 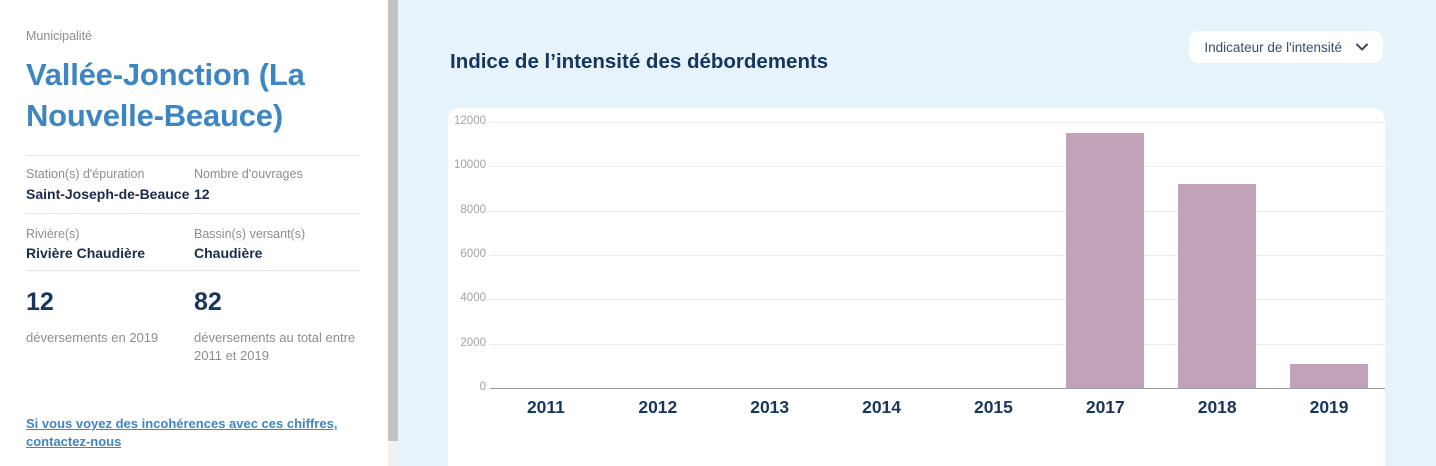 What do you see at coordinates (92, 337) in the screenshot?
I see `spills-2019-label: déversements en 2019` at bounding box center [92, 337].